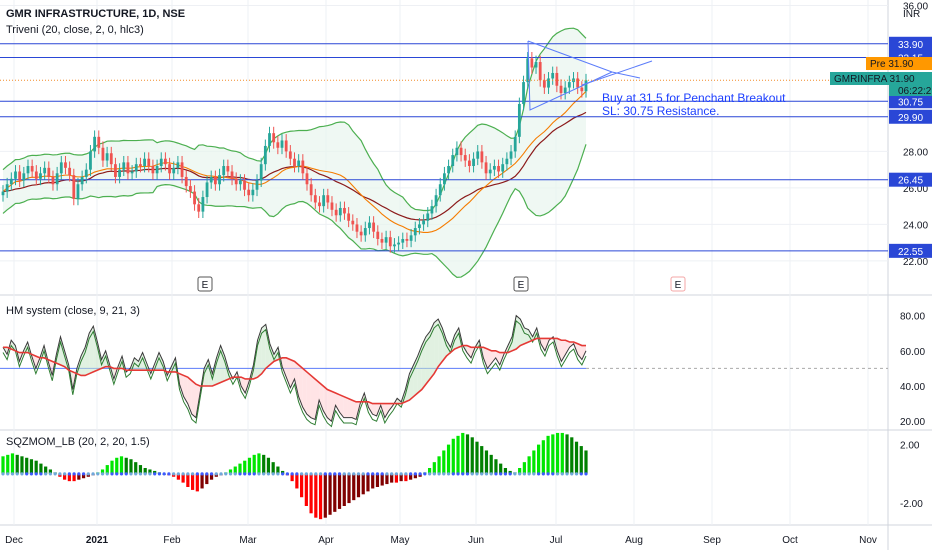 The height and width of the screenshot is (550, 932). I want to click on indicator-triveni-legend: Triveni (20, close, 2, 0, hlc3), so click(75, 30).